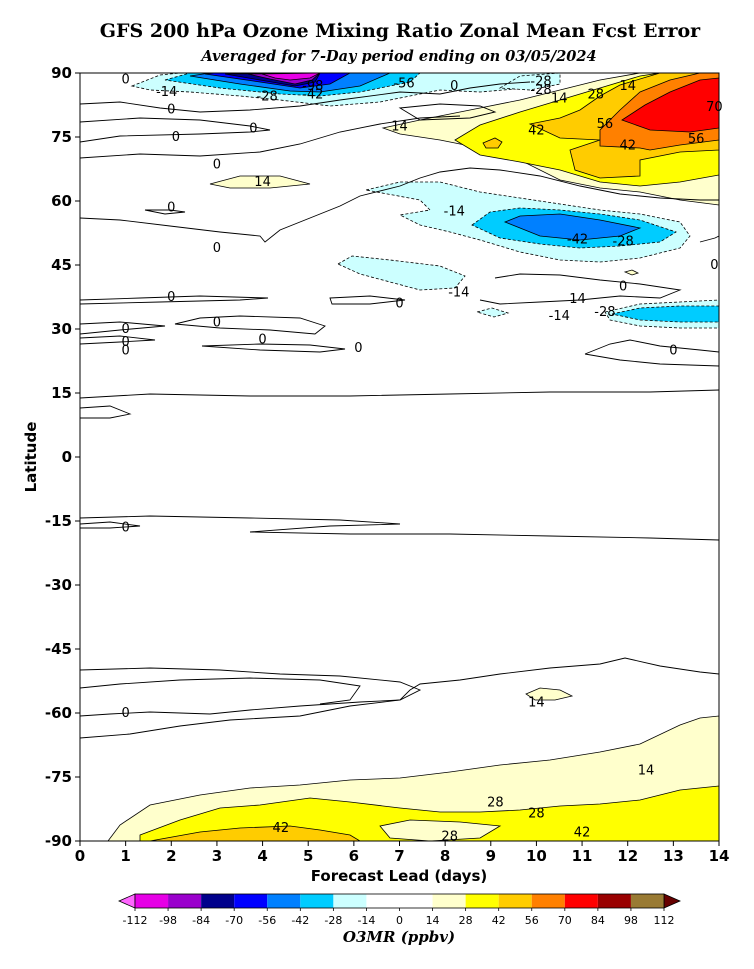 The height and width of the screenshot is (969, 754). What do you see at coordinates (58, 649) in the screenshot?
I see `y-tick-label: -45` at bounding box center [58, 649].